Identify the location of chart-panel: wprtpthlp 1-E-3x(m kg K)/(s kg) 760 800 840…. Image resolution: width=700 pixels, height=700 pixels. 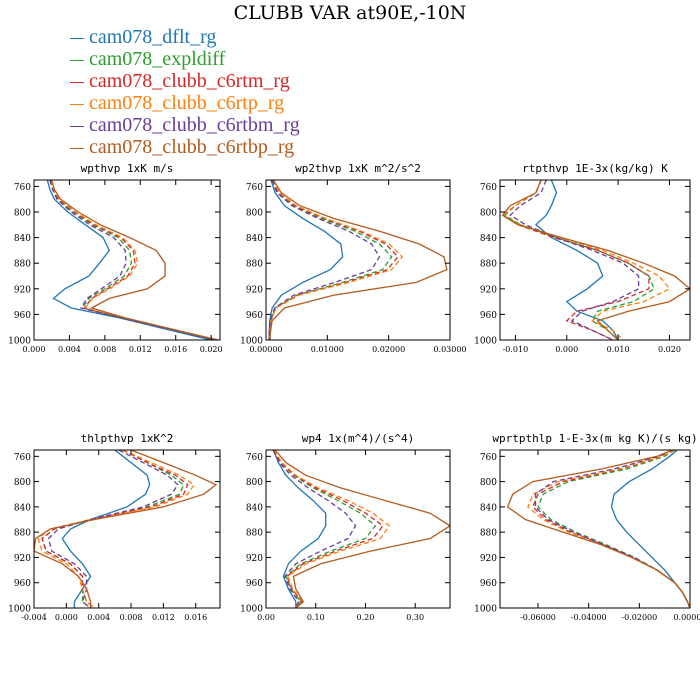
(587, 527).